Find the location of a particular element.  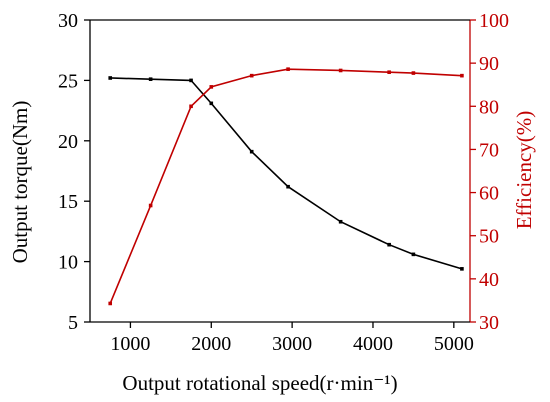

right-y-tick-label: 30 is located at coordinates (489, 323).